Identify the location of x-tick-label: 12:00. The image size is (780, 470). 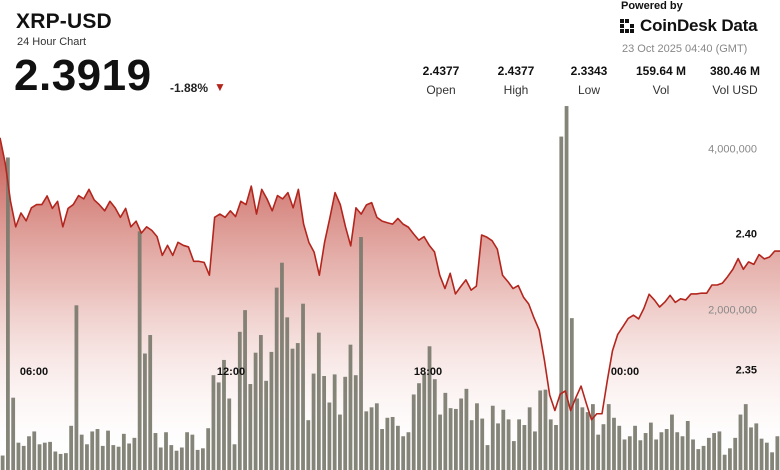
(231, 372).